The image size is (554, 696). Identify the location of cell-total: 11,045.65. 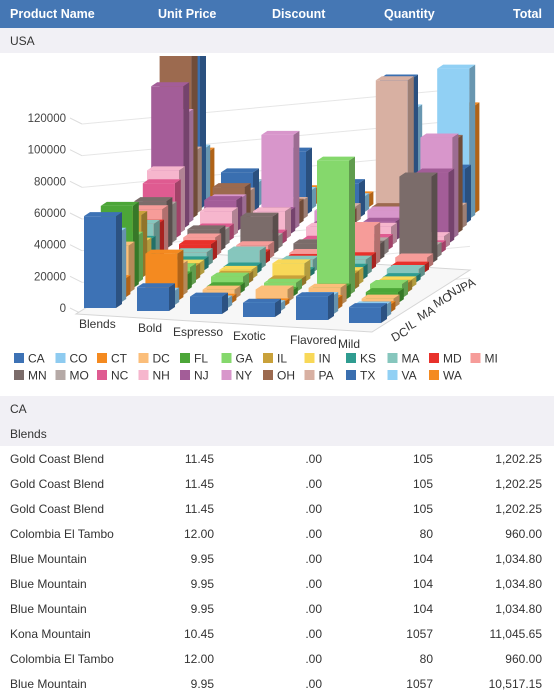
(516, 634).